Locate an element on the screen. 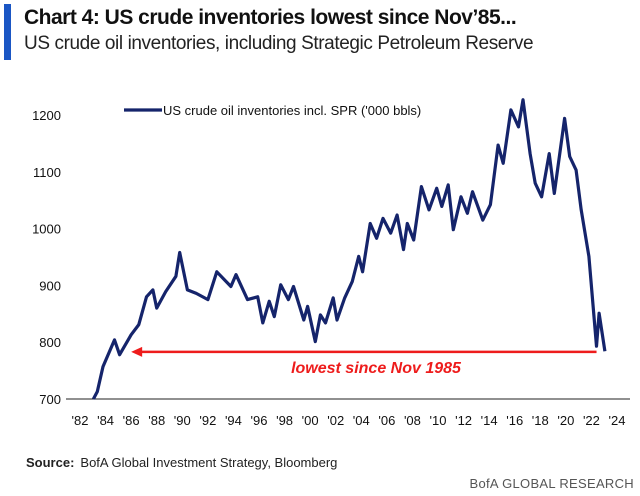 This screenshot has width=640, height=496. y-axis: 700 800 900 1000 1100 1200 is located at coordinates (46, 257).